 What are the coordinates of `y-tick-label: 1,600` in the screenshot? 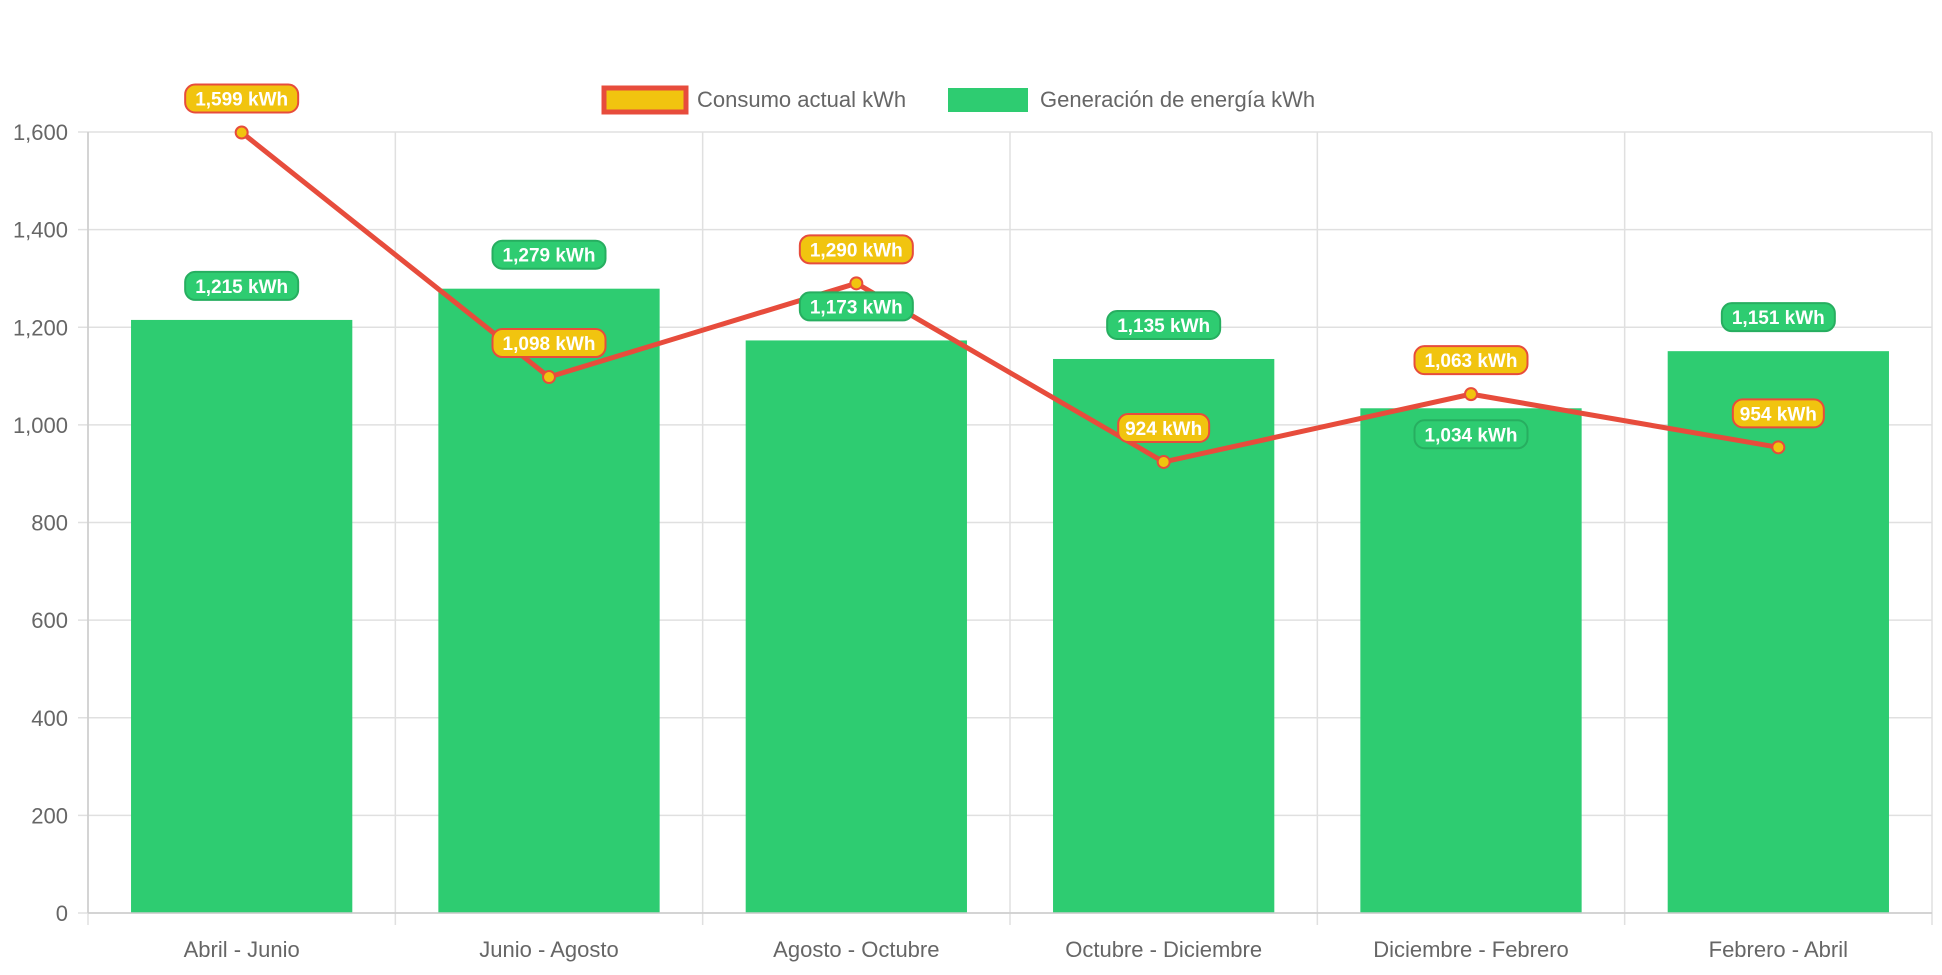 It's located at (40, 132).